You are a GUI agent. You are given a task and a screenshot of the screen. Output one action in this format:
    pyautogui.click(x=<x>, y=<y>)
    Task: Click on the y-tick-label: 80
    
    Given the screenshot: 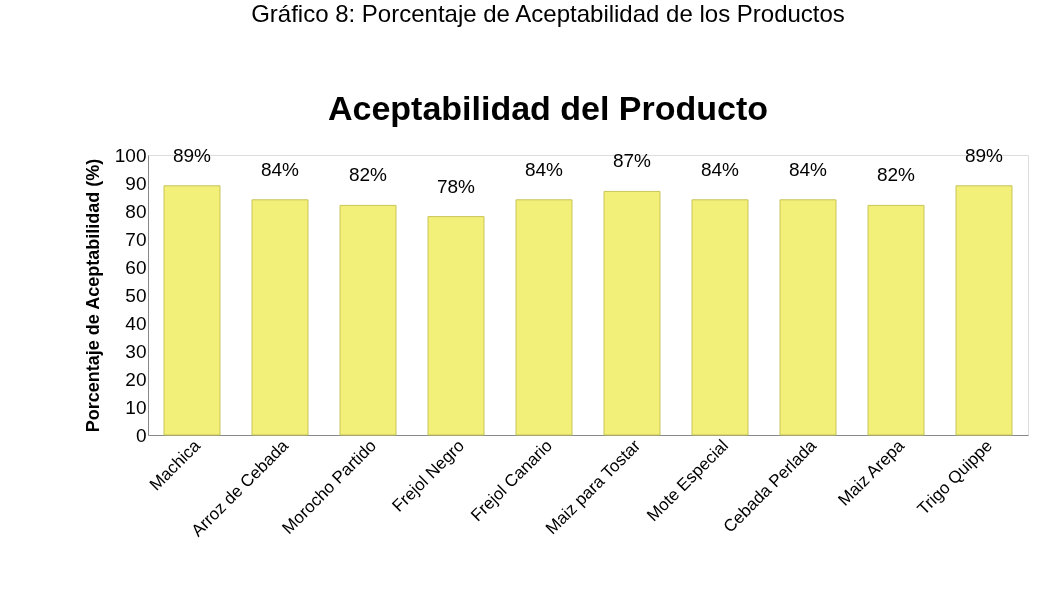 What is the action you would take?
    pyautogui.click(x=136, y=211)
    